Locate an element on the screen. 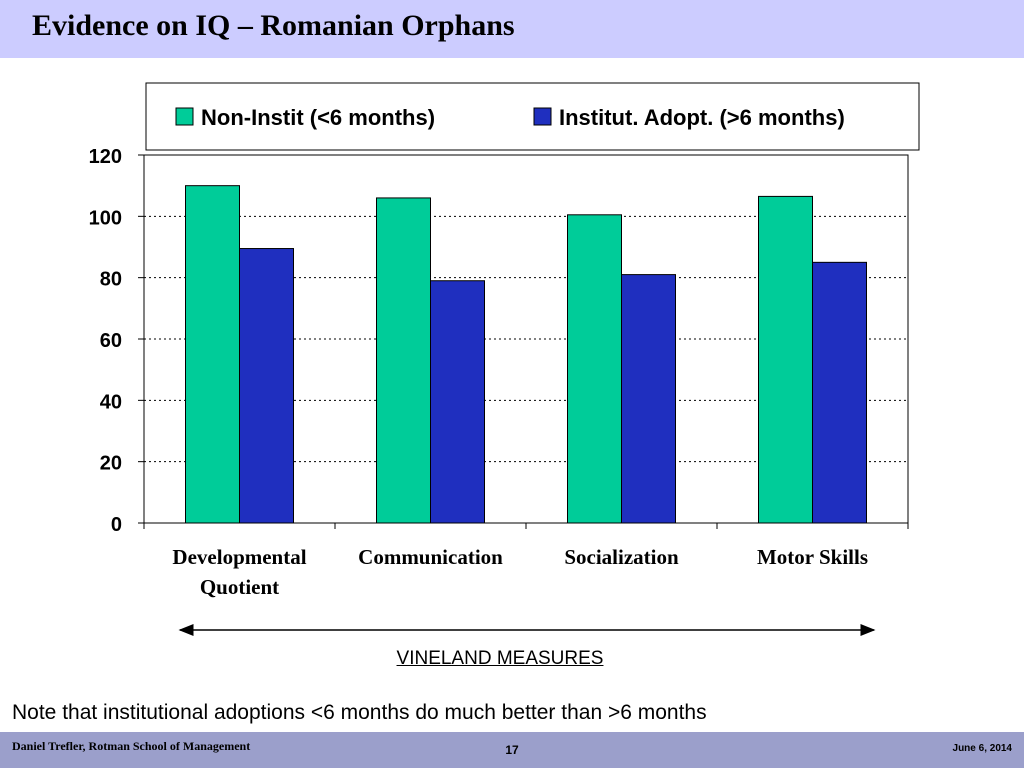  y-tick-label: 20 is located at coordinates (111, 464).